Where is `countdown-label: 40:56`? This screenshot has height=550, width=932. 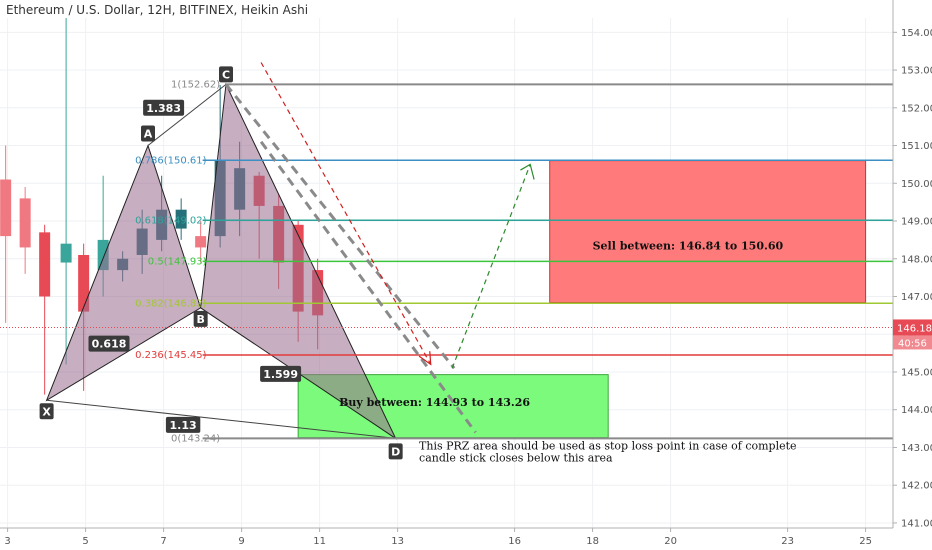
countdown-label: 40:56 is located at coordinates (912, 343).